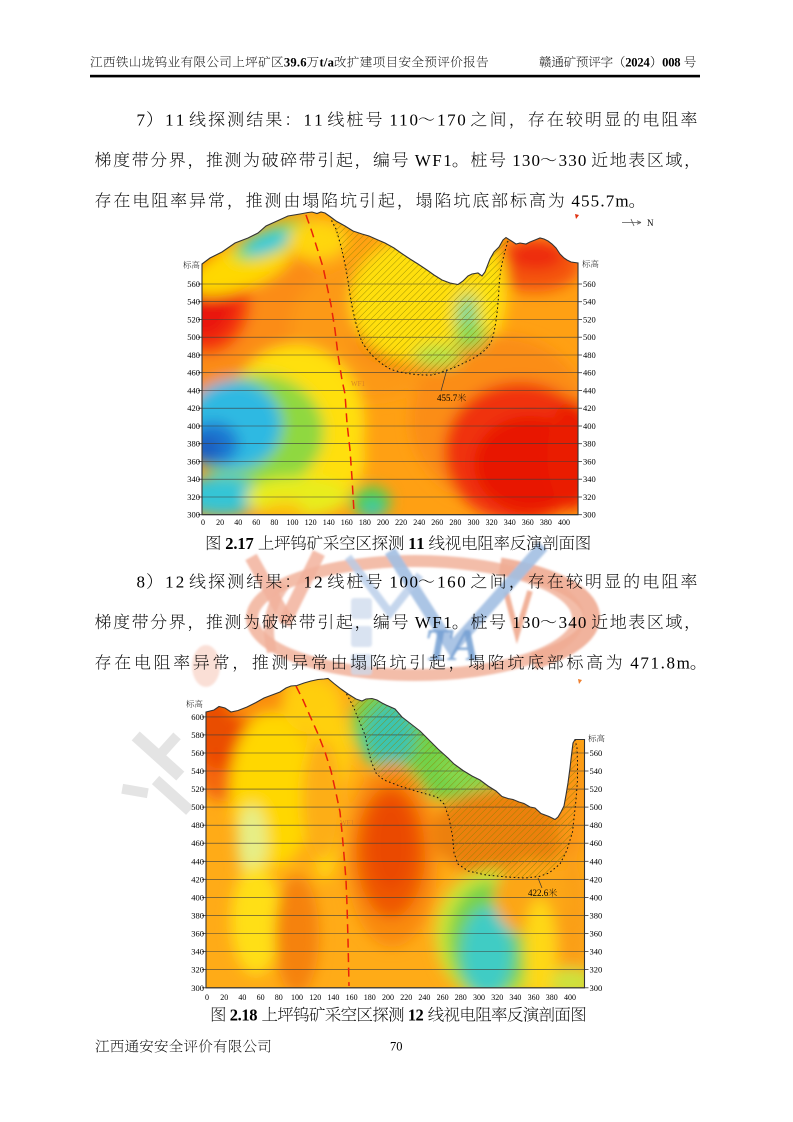  I want to click on svg-text: 600, so click(197, 717).